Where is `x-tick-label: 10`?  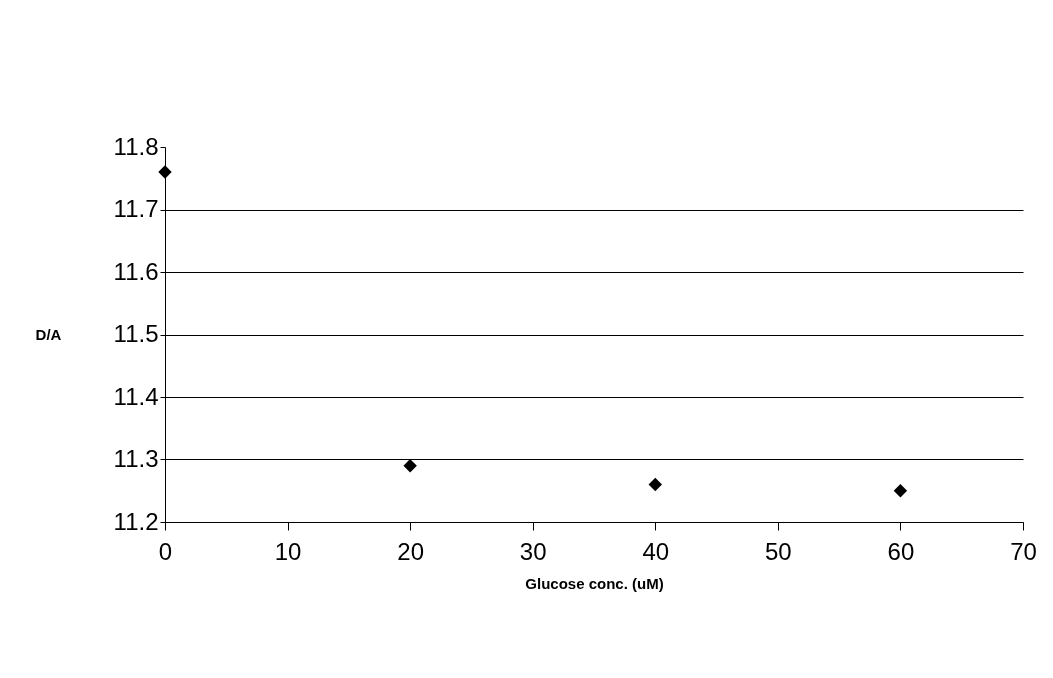
x-tick-label: 10 is located at coordinates (288, 551).